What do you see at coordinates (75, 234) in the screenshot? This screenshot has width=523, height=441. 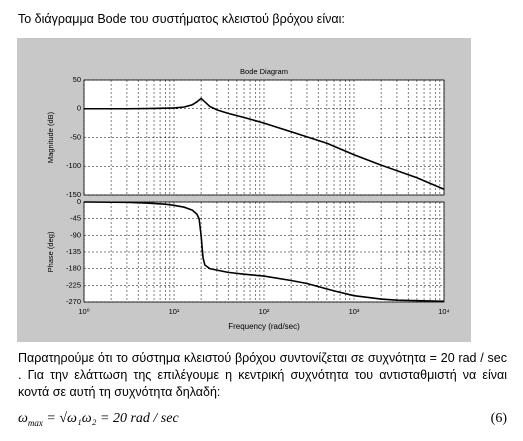 I see `y-tick-label: -90` at bounding box center [75, 234].